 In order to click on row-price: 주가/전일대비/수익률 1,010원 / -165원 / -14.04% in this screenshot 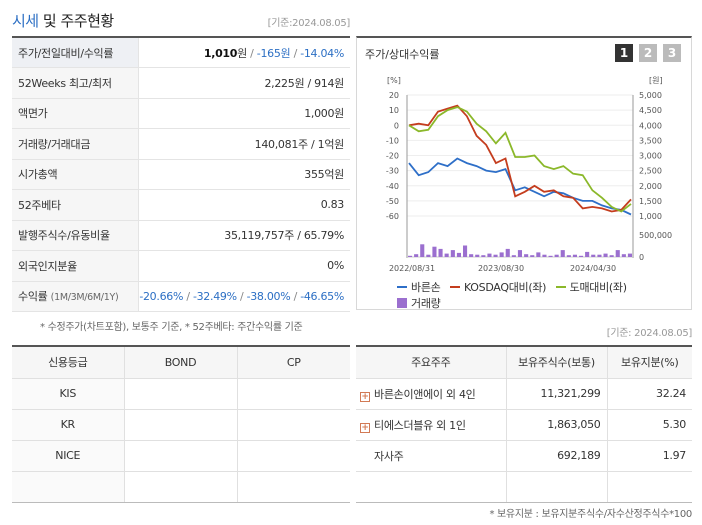, I will do `click(181, 52)`.